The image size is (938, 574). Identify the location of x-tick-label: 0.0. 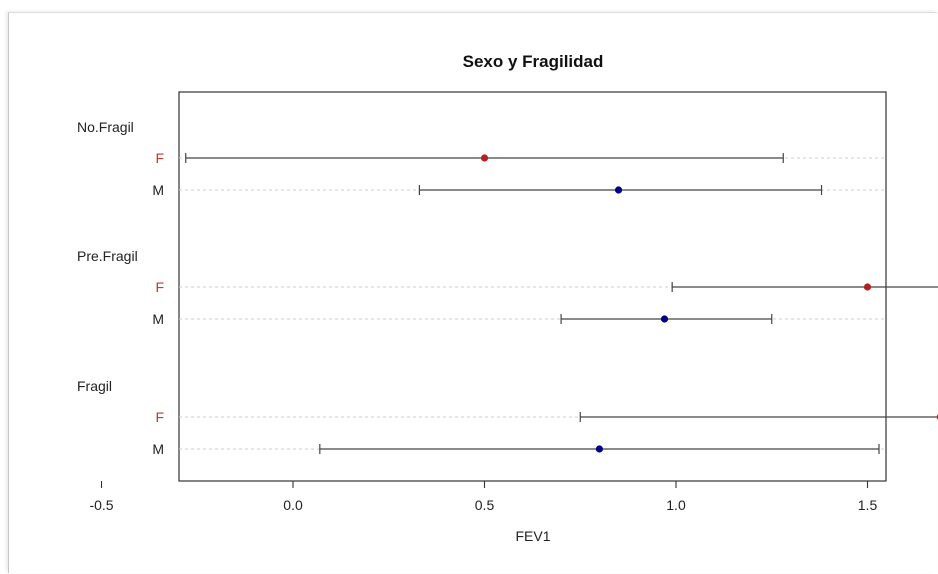
(293, 505).